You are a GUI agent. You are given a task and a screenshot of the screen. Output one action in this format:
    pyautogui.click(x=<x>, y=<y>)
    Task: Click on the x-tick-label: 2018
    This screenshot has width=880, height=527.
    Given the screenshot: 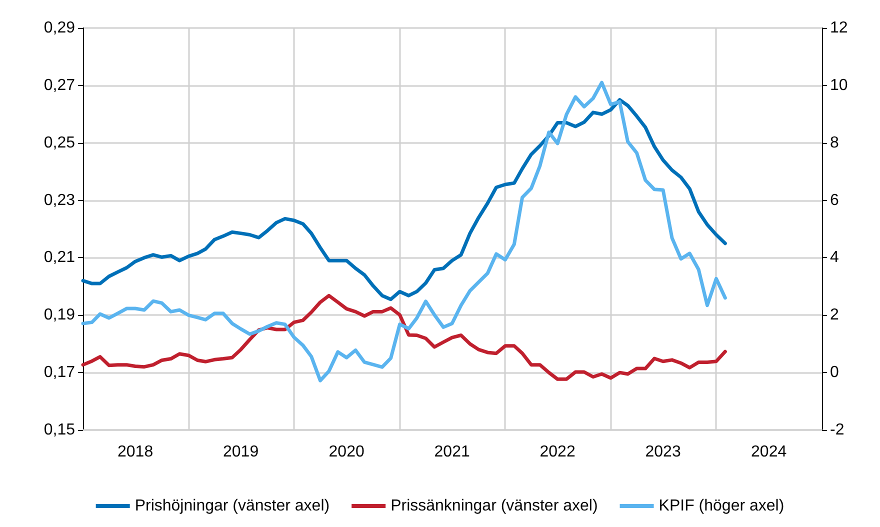 What is the action you would take?
    pyautogui.click(x=136, y=452)
    